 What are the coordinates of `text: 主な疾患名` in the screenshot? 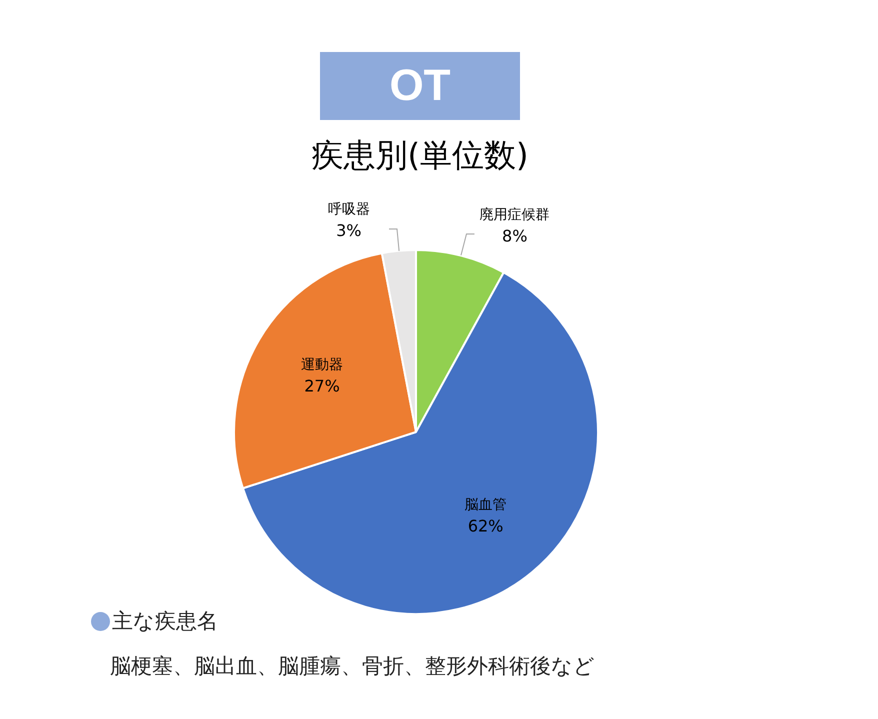 It's located at (165, 621).